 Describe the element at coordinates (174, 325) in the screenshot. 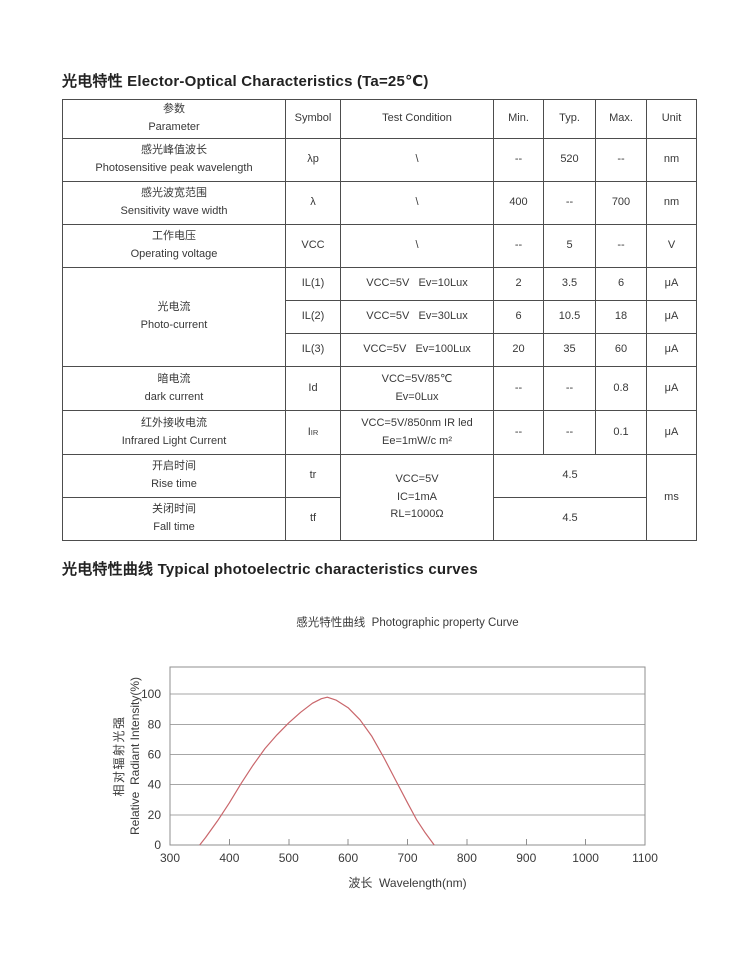

I see `param-en: Photo-current` at that location.